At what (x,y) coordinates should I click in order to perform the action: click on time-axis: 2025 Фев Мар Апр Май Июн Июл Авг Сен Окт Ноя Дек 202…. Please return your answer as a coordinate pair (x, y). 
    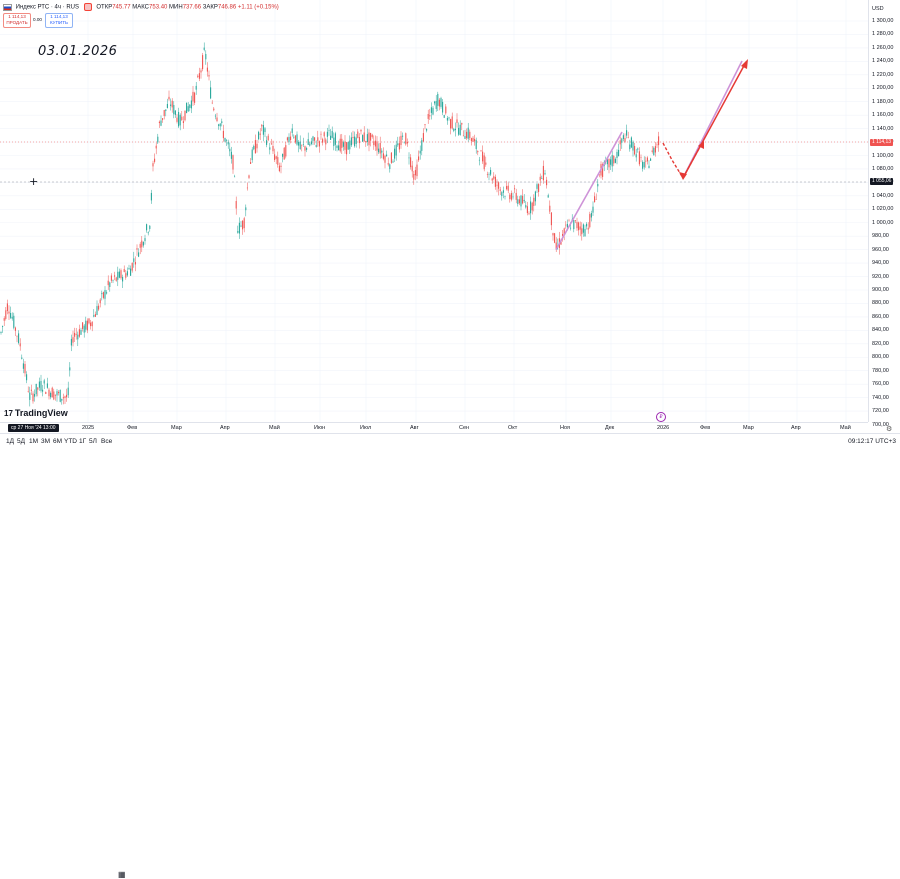
    Looking at the image, I should click on (434, 427).